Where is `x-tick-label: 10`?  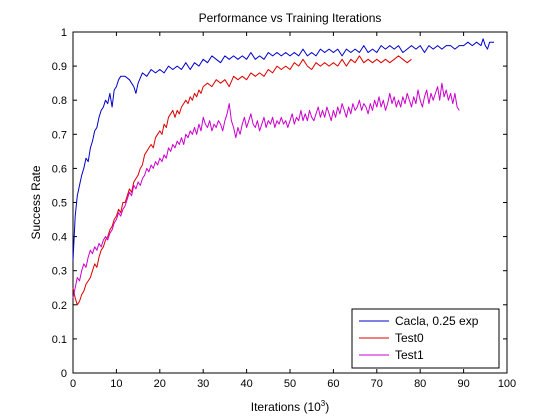 x-tick-label: 10 is located at coordinates (116, 384).